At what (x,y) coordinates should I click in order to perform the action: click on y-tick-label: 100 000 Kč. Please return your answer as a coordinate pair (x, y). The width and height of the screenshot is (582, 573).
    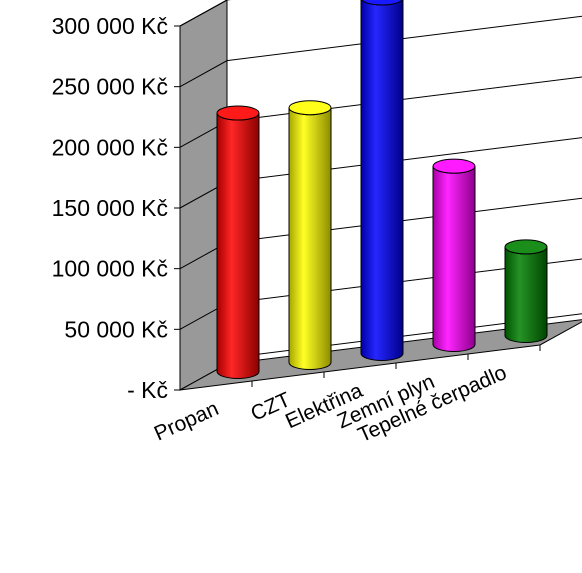
    Looking at the image, I should click on (110, 269).